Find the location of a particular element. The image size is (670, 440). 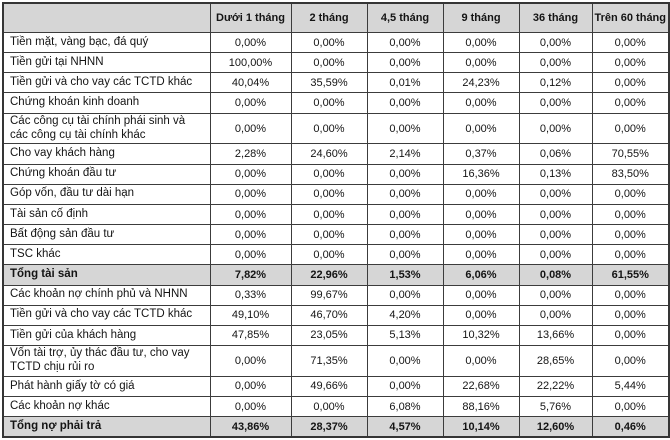

row-label: Tiền gửi của khách hàng is located at coordinates (106, 335).